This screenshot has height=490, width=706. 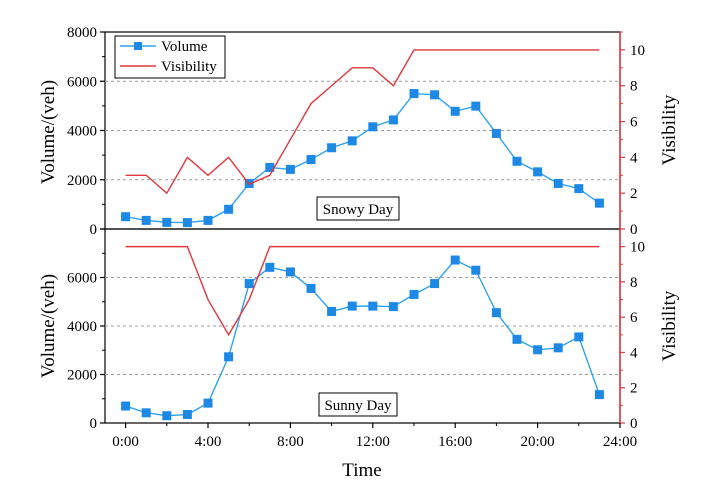 I want to click on panel-label-sunny: Sunny Day, so click(x=358, y=404).